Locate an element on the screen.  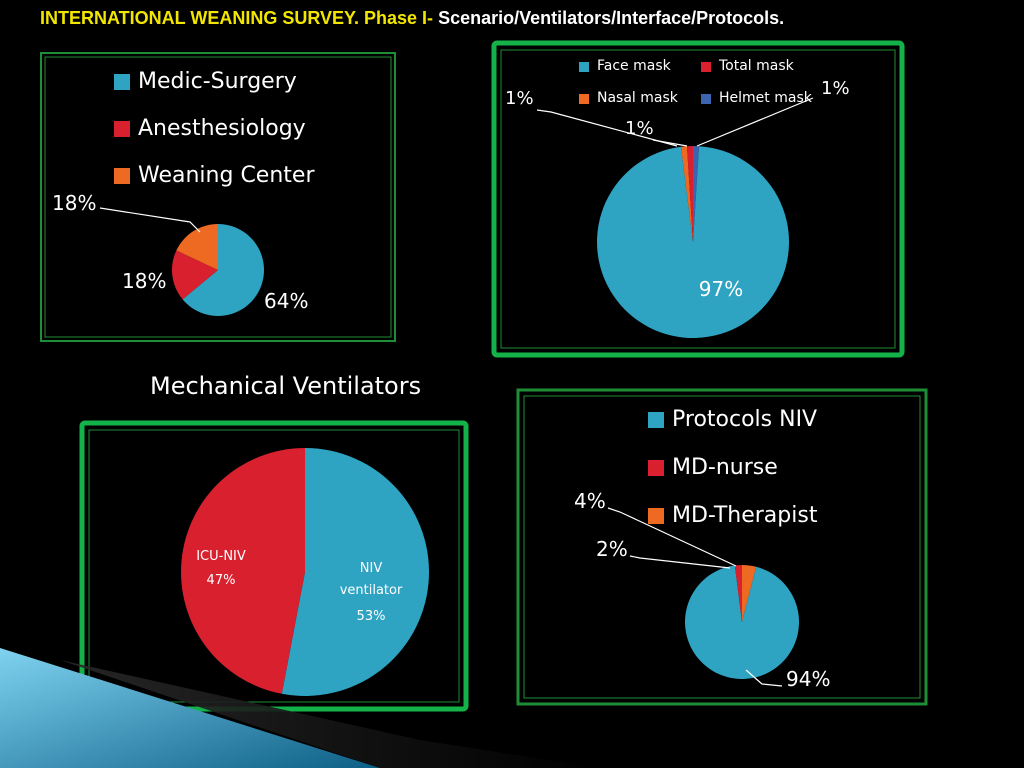
protocols-legend-1-swatch is located at coordinates (656, 420).